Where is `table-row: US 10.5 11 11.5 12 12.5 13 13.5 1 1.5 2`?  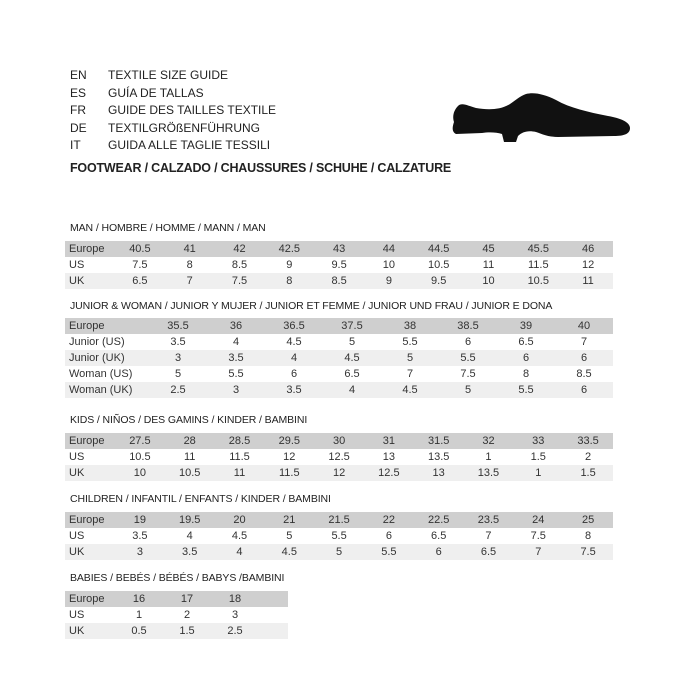 table-row: US 10.5 11 11.5 12 12.5 13 13.5 1 1.5 2 is located at coordinates (339, 457).